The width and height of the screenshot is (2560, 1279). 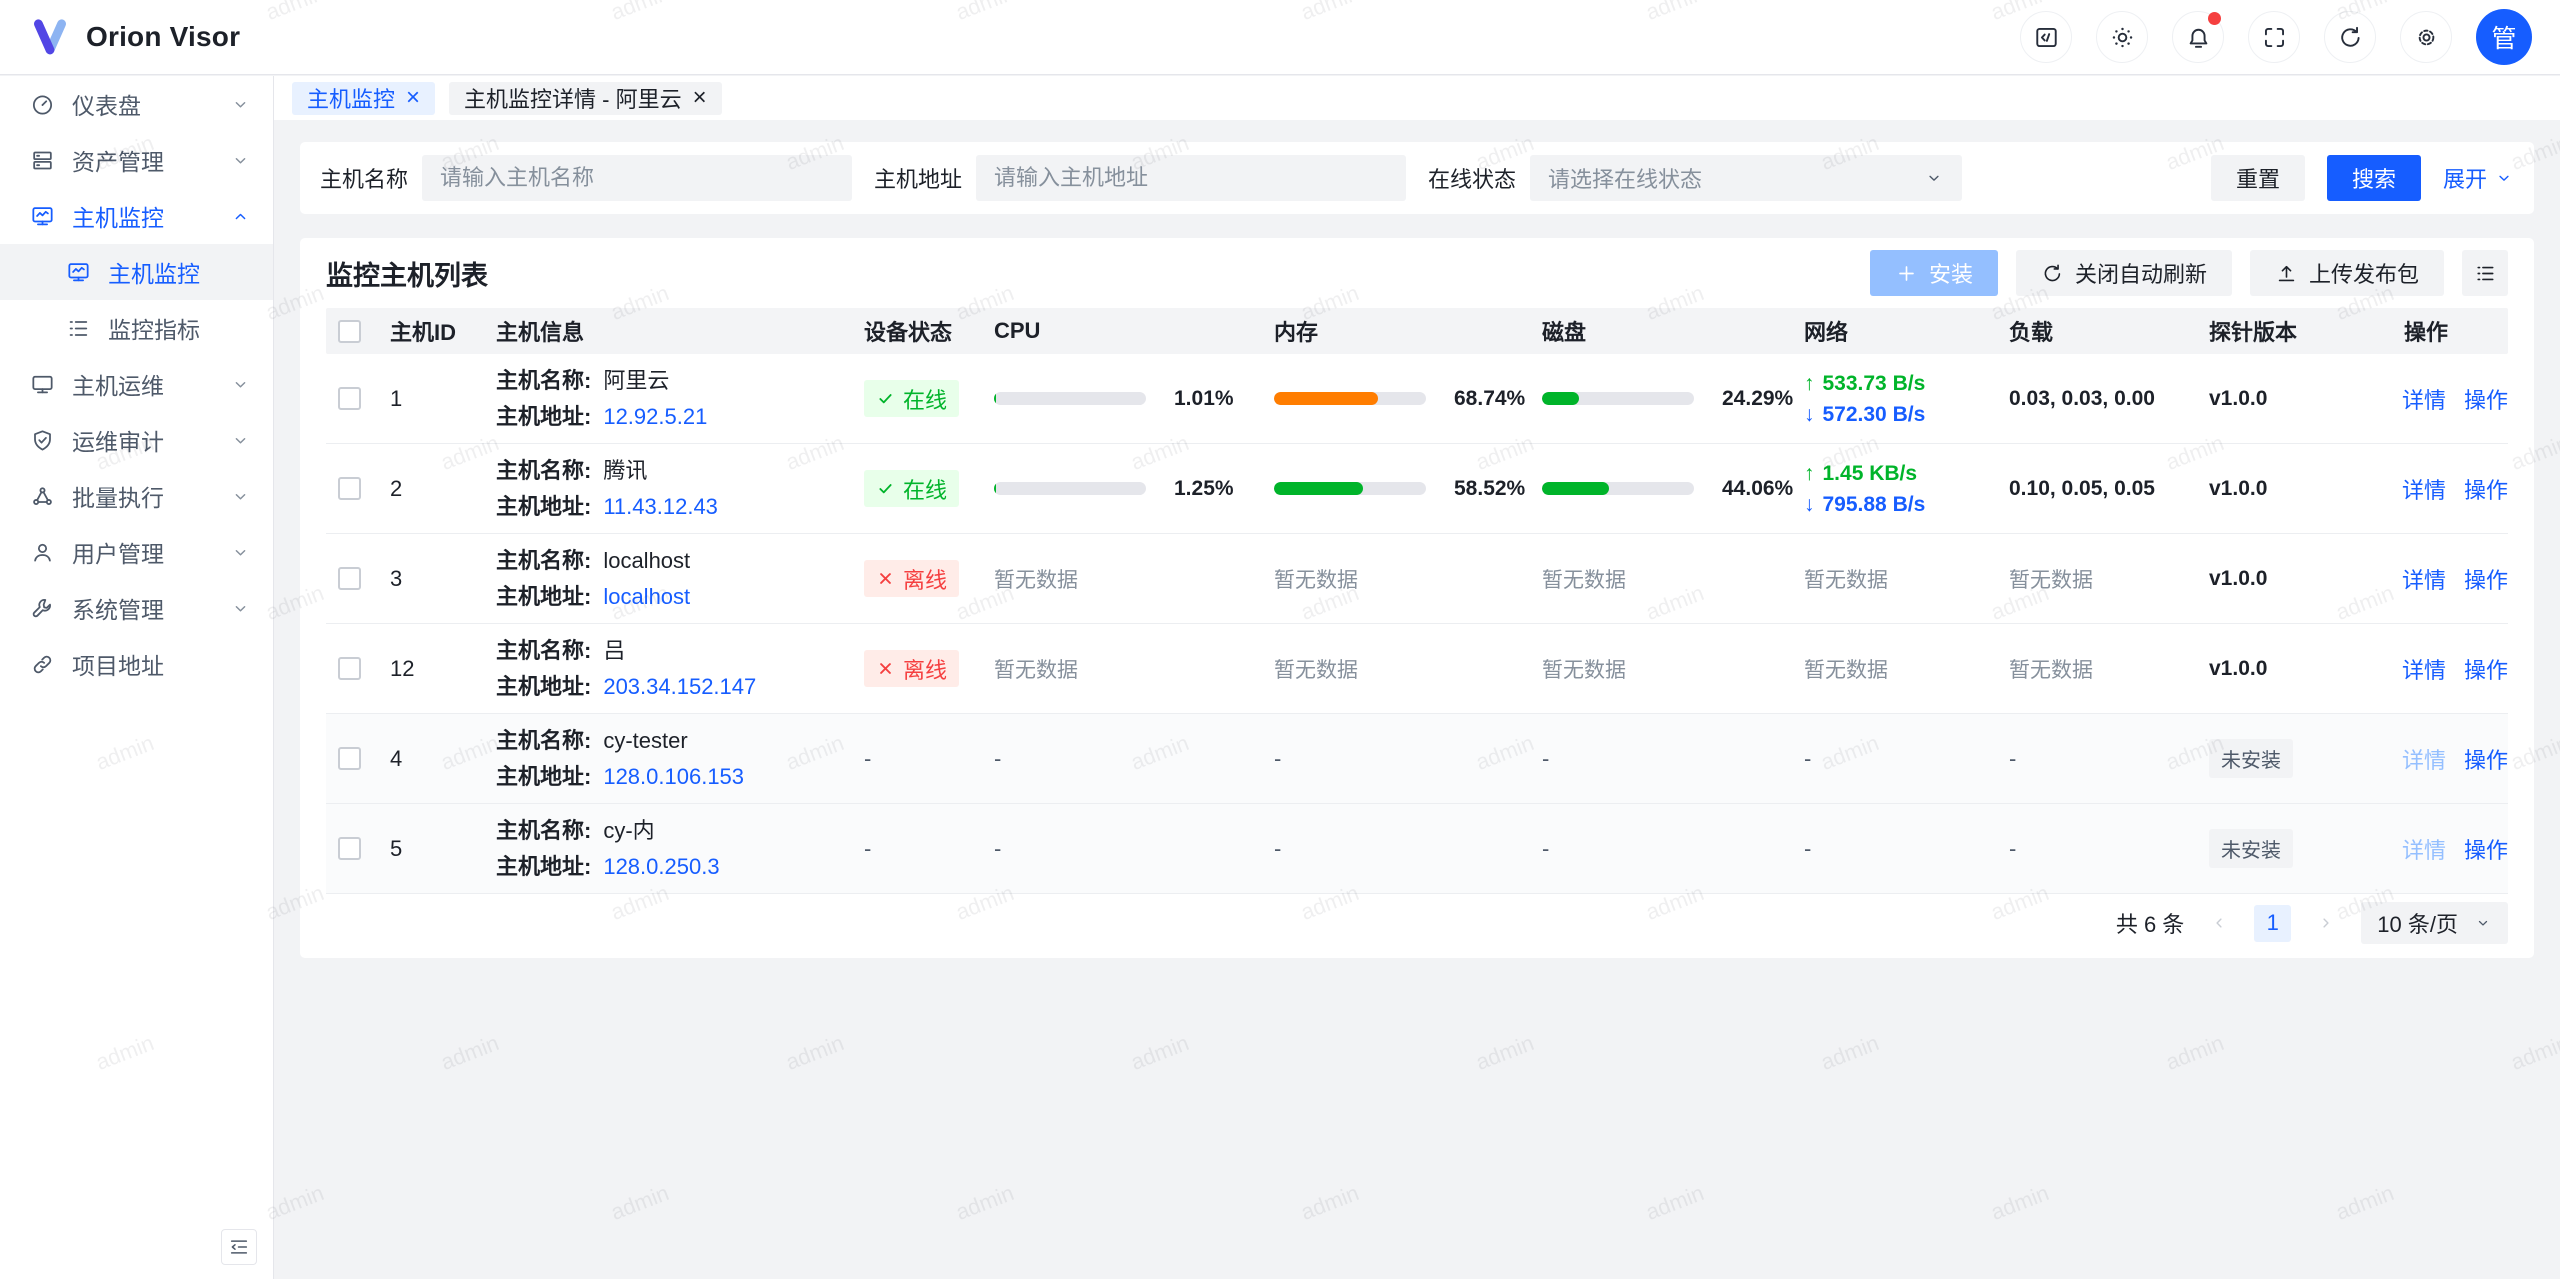 I want to click on sun-icon, so click(x=2122, y=37).